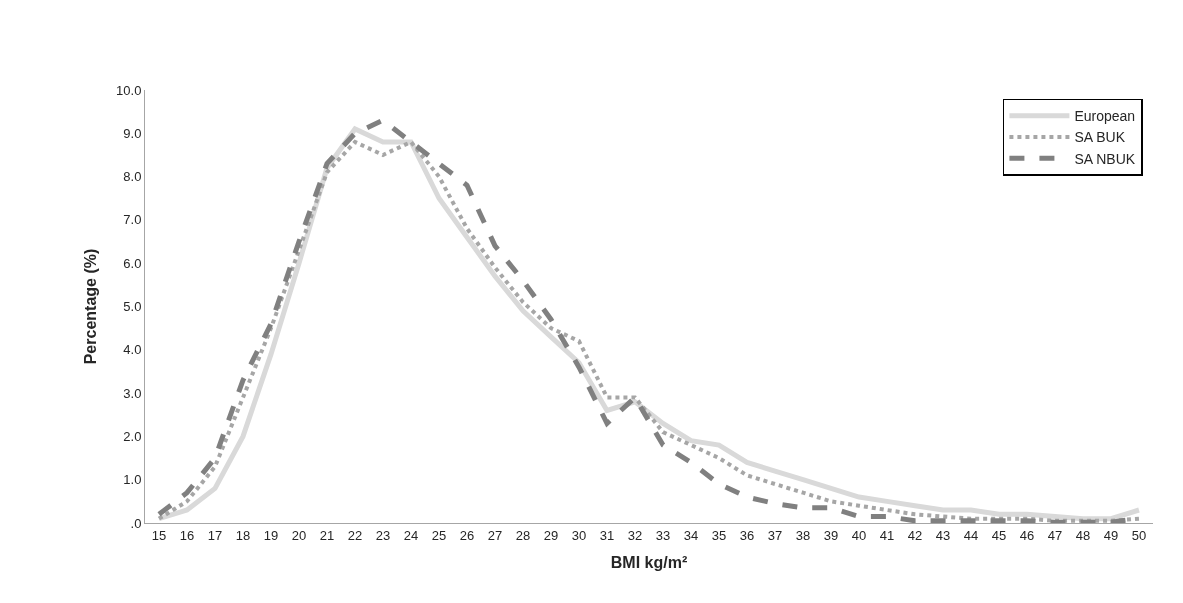 This screenshot has width=1183, height=603. I want to click on y-tick-label: 1.0, so click(132, 480).